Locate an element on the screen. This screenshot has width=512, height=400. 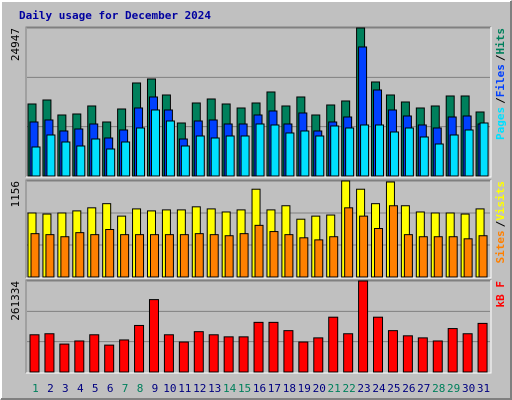
x-tick-label: 1 is located at coordinates (35, 388).